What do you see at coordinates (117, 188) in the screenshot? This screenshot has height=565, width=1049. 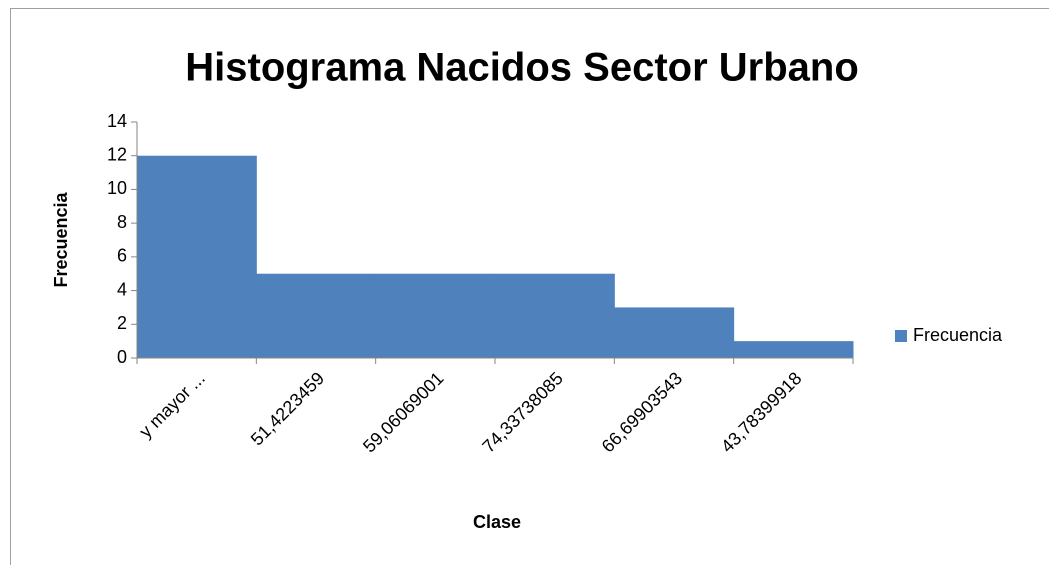 I see `y-tick-label: 10` at bounding box center [117, 188].